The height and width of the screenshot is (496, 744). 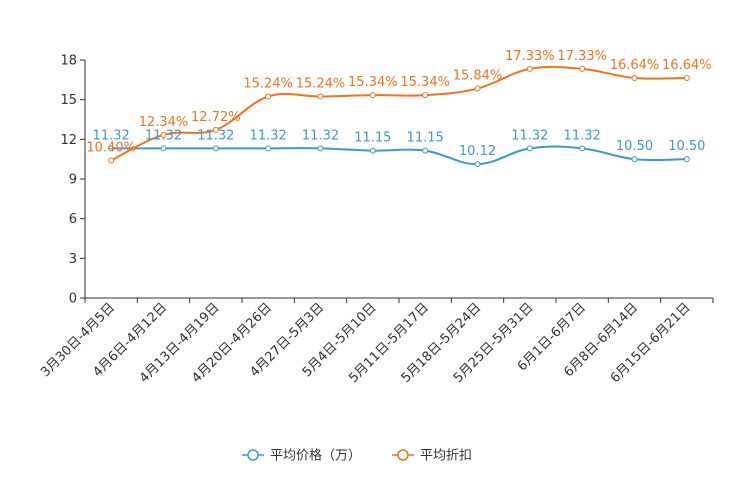 I want to click on chart-legend: 平均价格（万） 平均折扣, so click(x=357, y=456).